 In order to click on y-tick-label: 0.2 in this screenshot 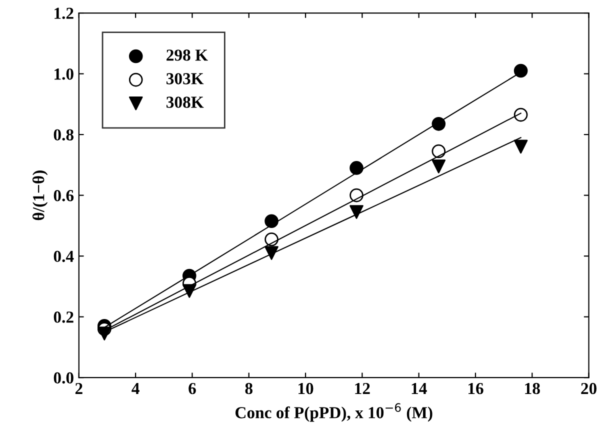, I will do `click(64, 317)`.